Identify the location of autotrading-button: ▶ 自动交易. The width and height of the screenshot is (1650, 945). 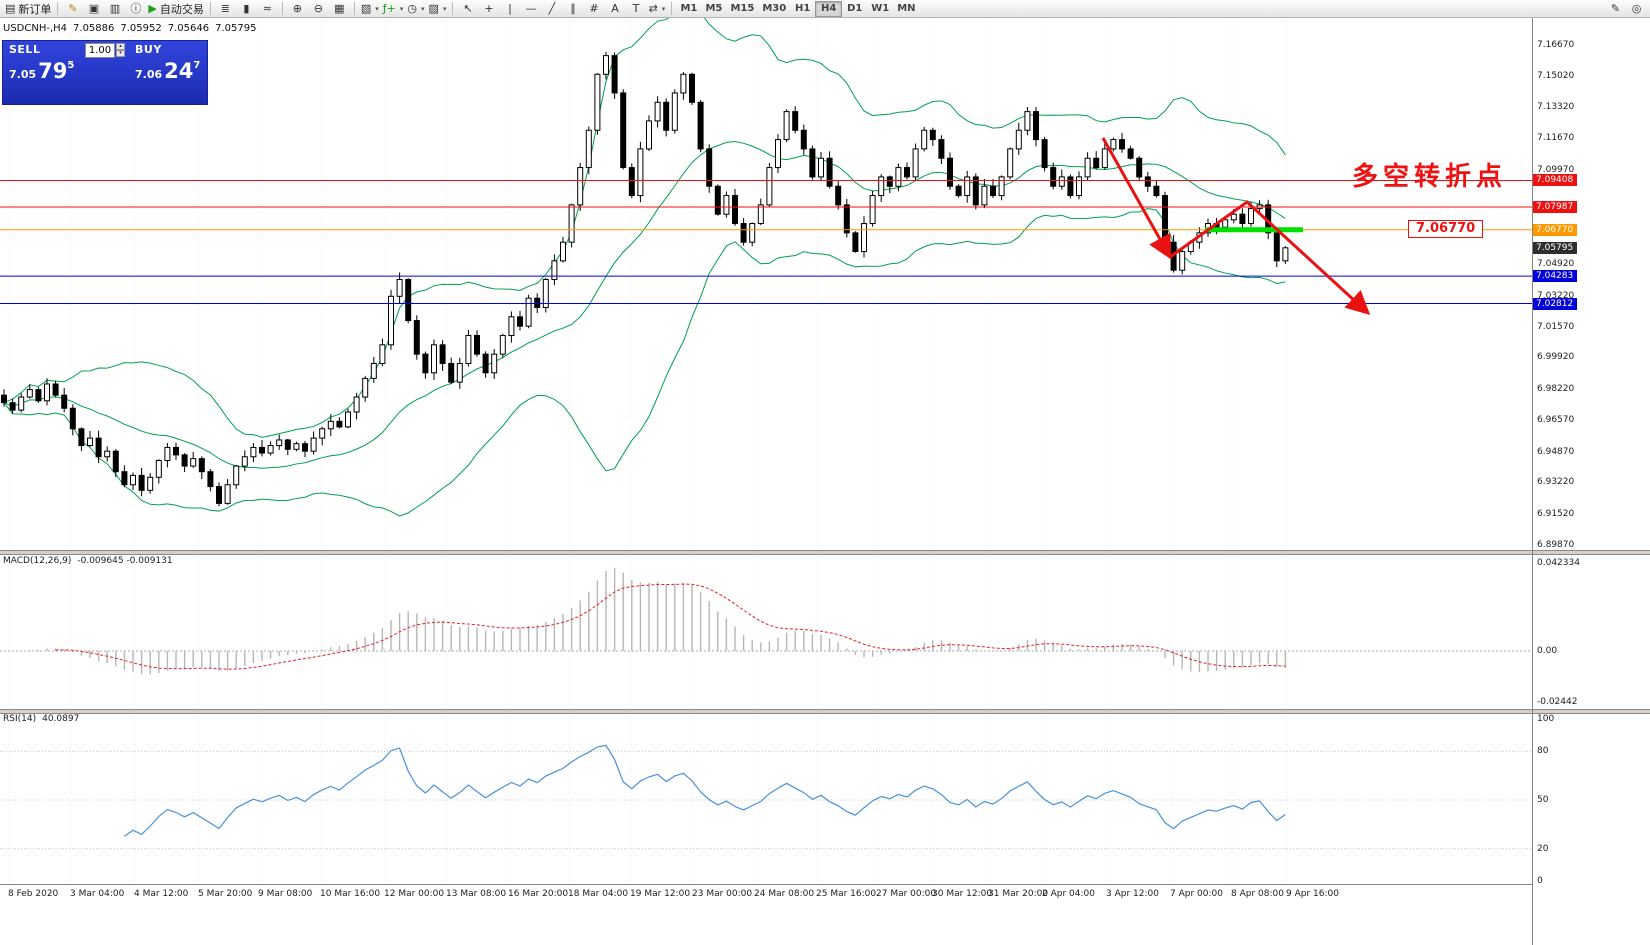
(175, 8).